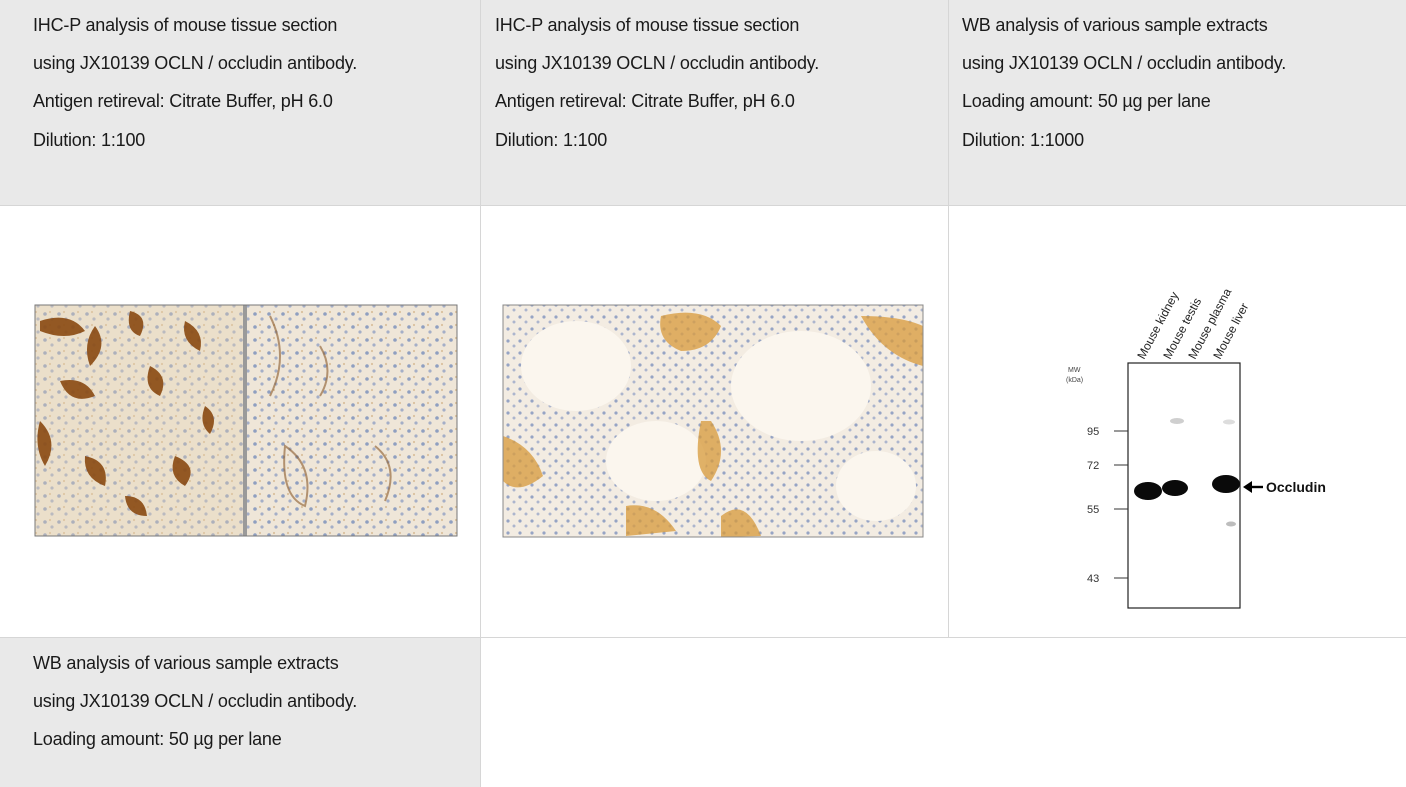 The height and width of the screenshot is (787, 1406). Describe the element at coordinates (1187, 472) in the screenshot. I see `bands` at that location.